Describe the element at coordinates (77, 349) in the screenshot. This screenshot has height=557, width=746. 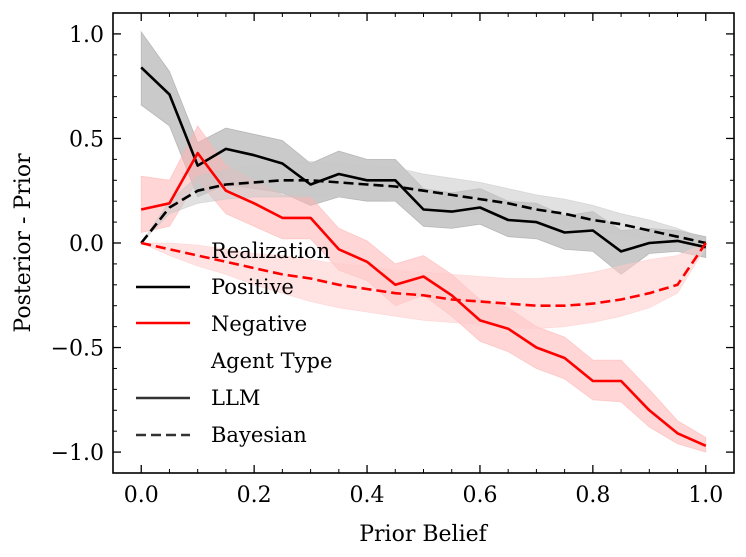
I see `y-tick-label: −0.5` at that location.